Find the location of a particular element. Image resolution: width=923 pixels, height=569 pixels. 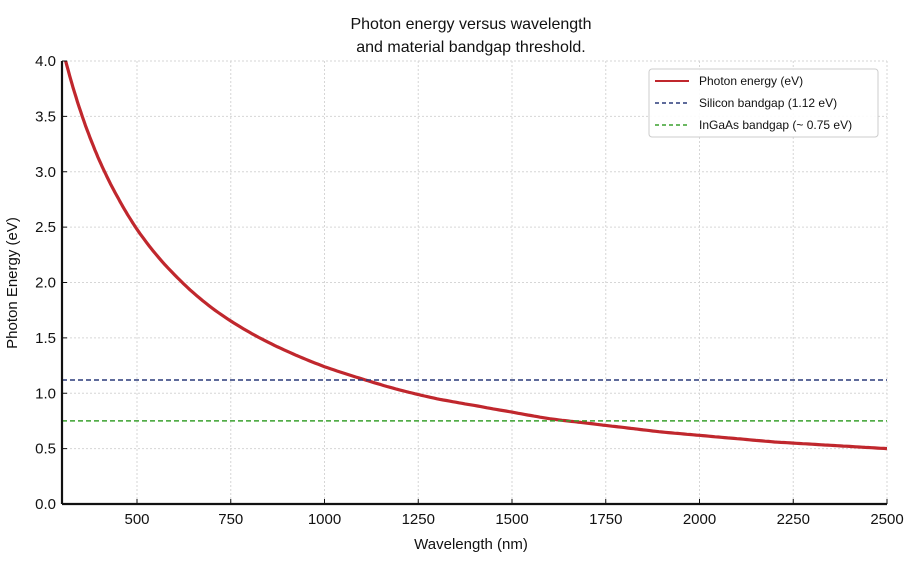

x-tick-label: 2000 is located at coordinates (699, 519).